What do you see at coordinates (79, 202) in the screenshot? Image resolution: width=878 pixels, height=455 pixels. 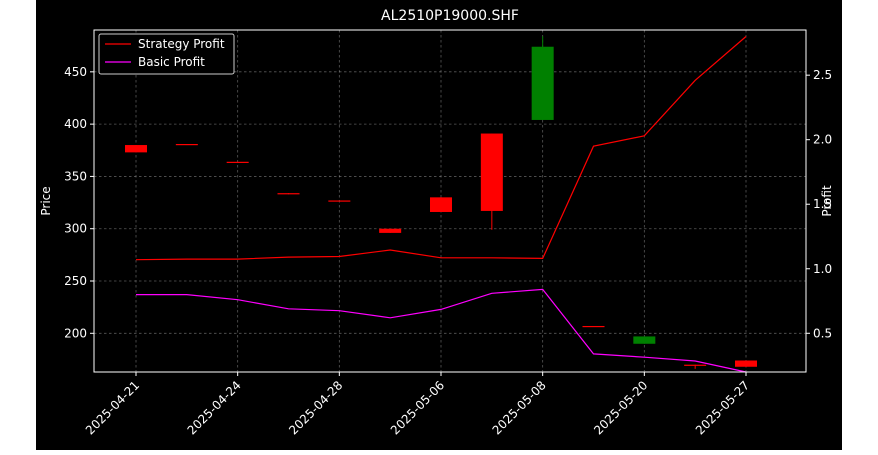 I see `y-axis-left: 200 250 300 350 400 450` at bounding box center [79, 202].